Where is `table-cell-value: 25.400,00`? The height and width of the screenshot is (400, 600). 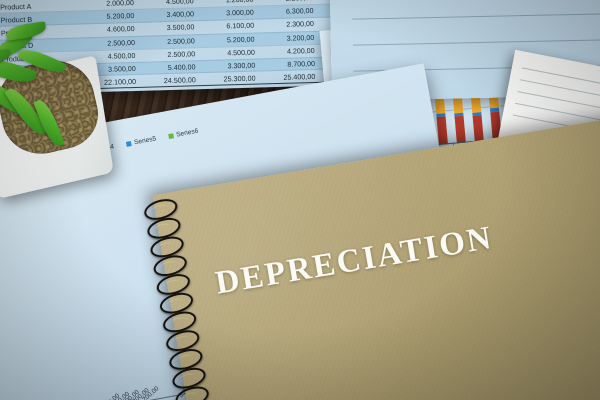 table-cell-value: 25.400,00 is located at coordinates (289, 77).